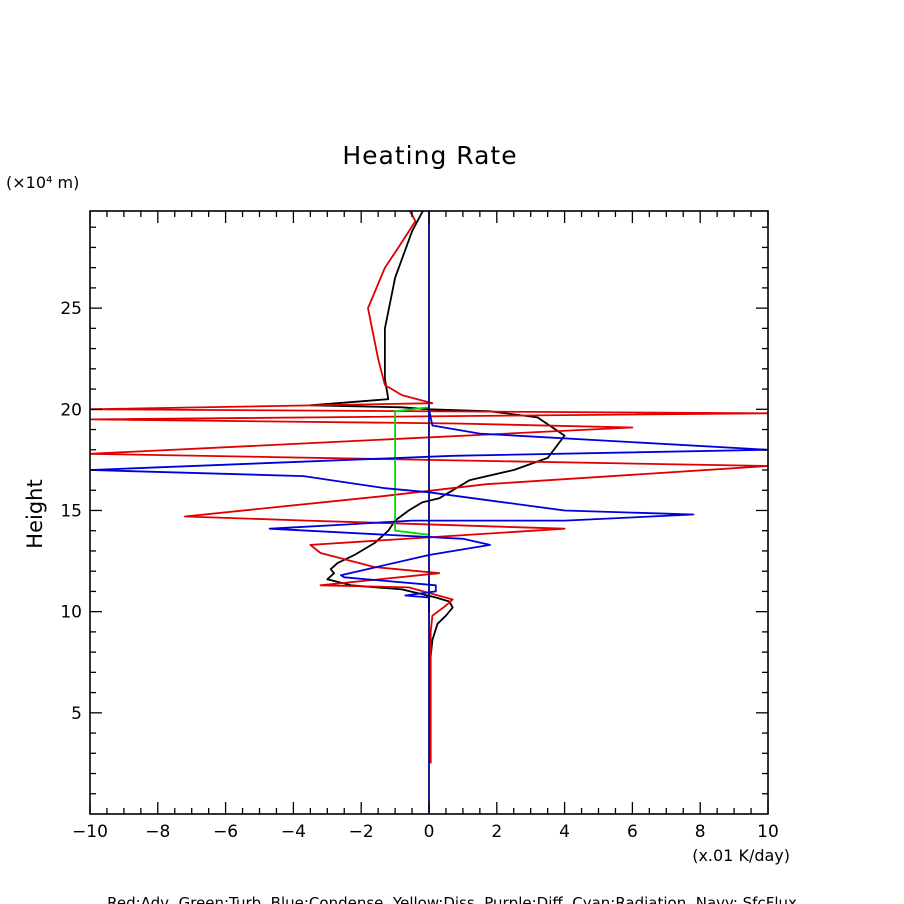 This screenshot has height=904, width=904. Describe the element at coordinates (76, 714) in the screenshot. I see `y-tick-label: 5` at that location.